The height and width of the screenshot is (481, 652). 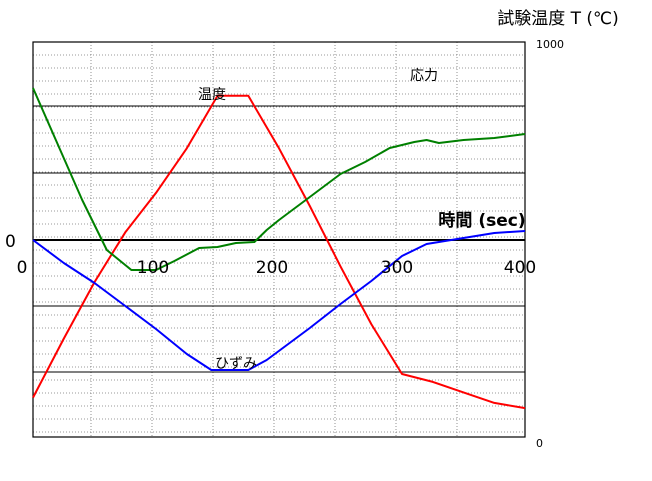 What do you see at coordinates (22, 268) in the screenshot?
I see `x-tick-0: 0` at bounding box center [22, 268].